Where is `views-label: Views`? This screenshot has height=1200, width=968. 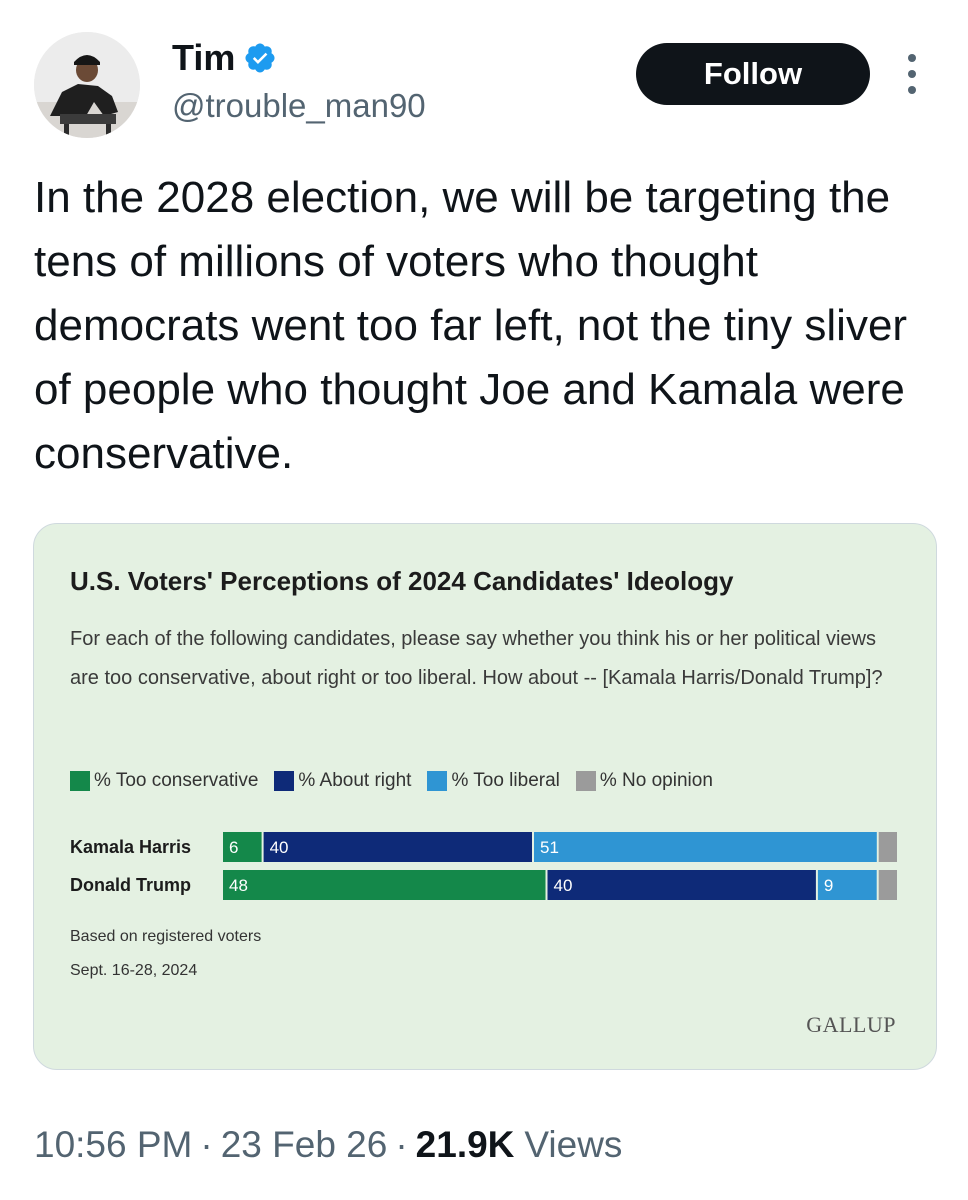
views-label: Views is located at coordinates (573, 1144).